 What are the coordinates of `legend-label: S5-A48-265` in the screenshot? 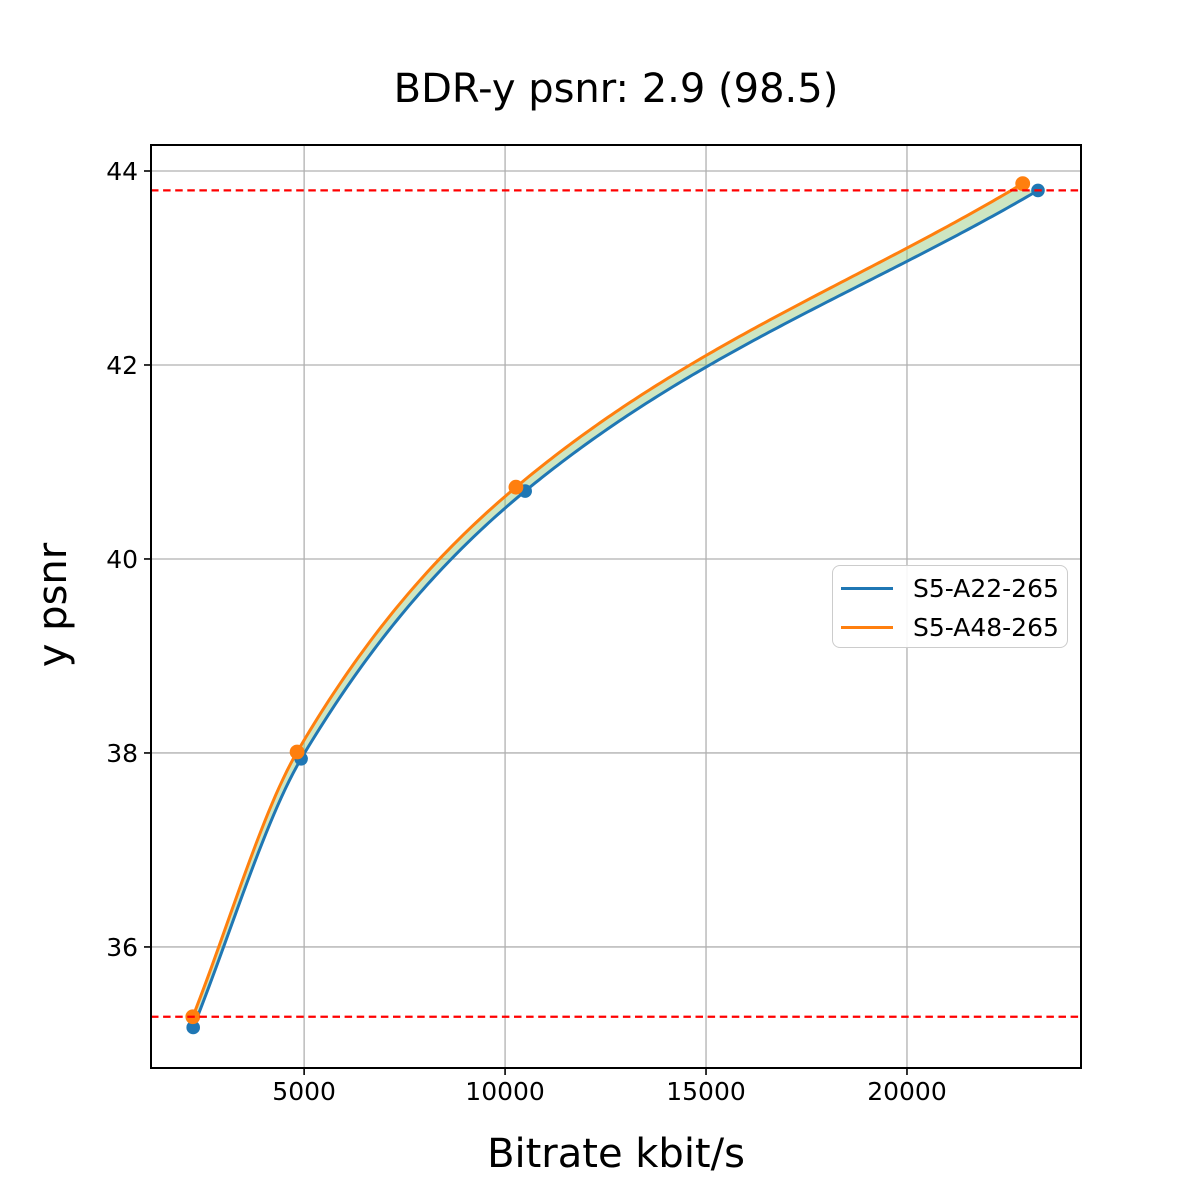 It's located at (986, 627).